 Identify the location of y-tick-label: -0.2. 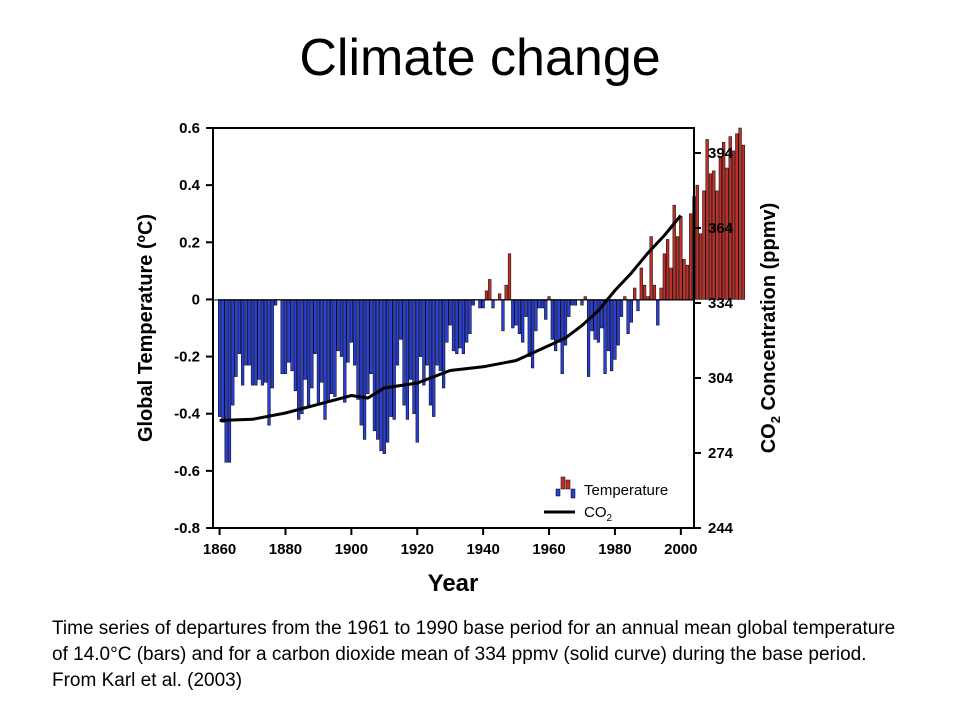
(187, 357).